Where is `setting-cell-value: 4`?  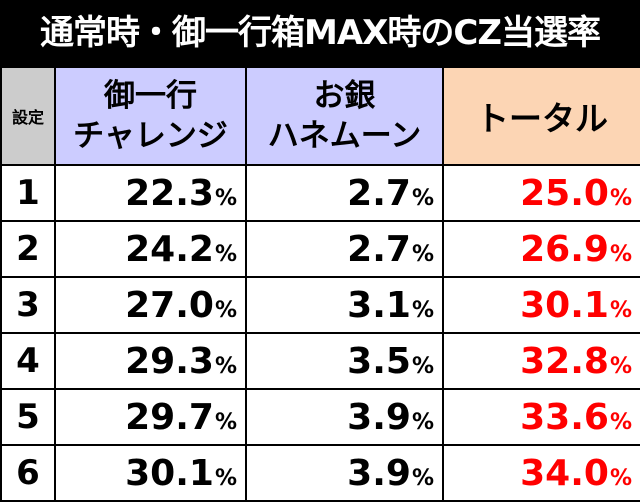 setting-cell-value: 4 is located at coordinates (28, 361).